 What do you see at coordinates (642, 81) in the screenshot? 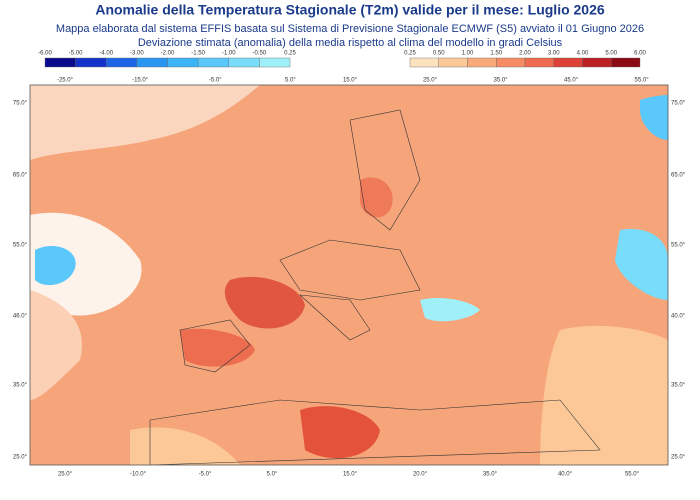
I see `legend-bottom-label: 55.0°` at bounding box center [642, 81].